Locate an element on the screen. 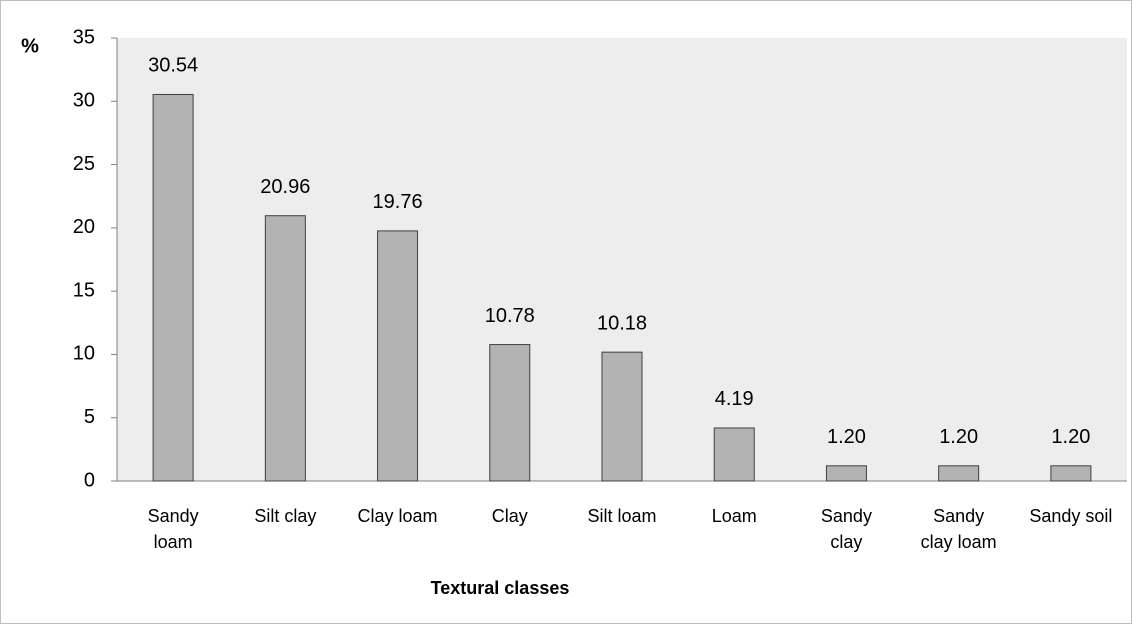 Image resolution: width=1132 pixels, height=624 pixels. data-label: 4.19 is located at coordinates (734, 399).